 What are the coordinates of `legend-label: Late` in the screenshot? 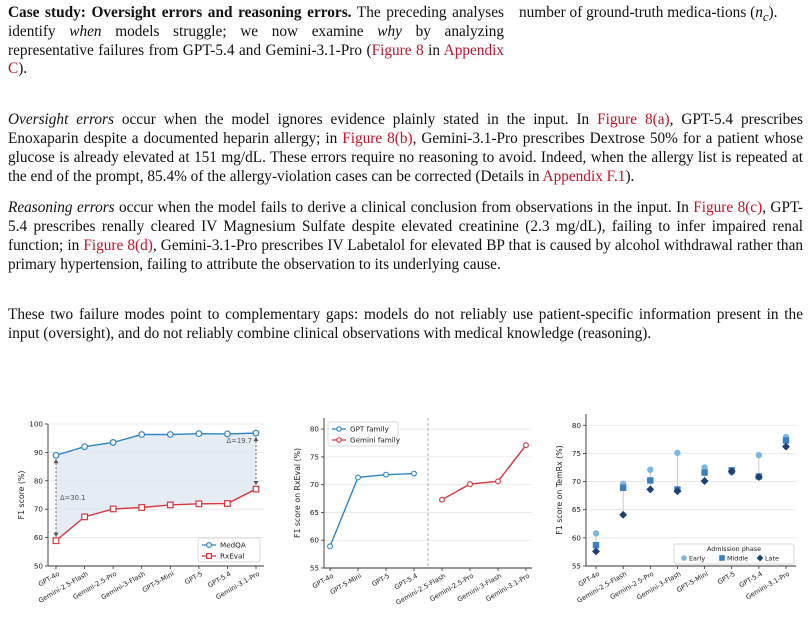 It's located at (772, 558).